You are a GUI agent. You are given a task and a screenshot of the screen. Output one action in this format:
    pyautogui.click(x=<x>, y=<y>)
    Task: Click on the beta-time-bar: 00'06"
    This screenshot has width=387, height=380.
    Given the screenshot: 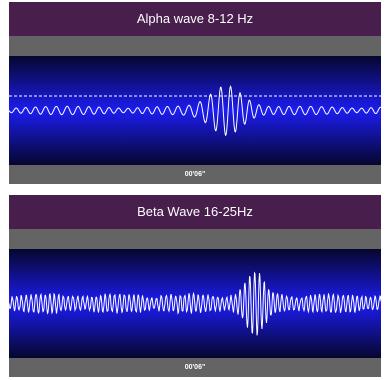 What is the action you would take?
    pyautogui.click(x=195, y=367)
    